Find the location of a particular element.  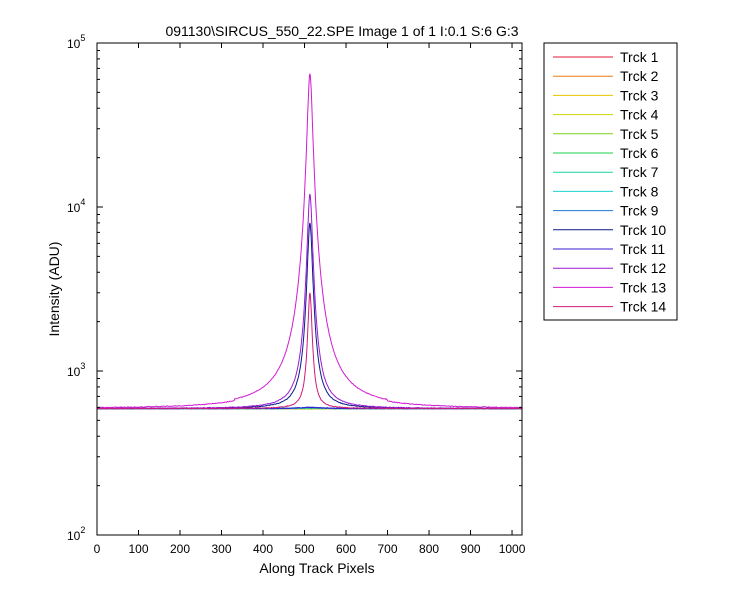

x-tick-label: 700 is located at coordinates (388, 549).